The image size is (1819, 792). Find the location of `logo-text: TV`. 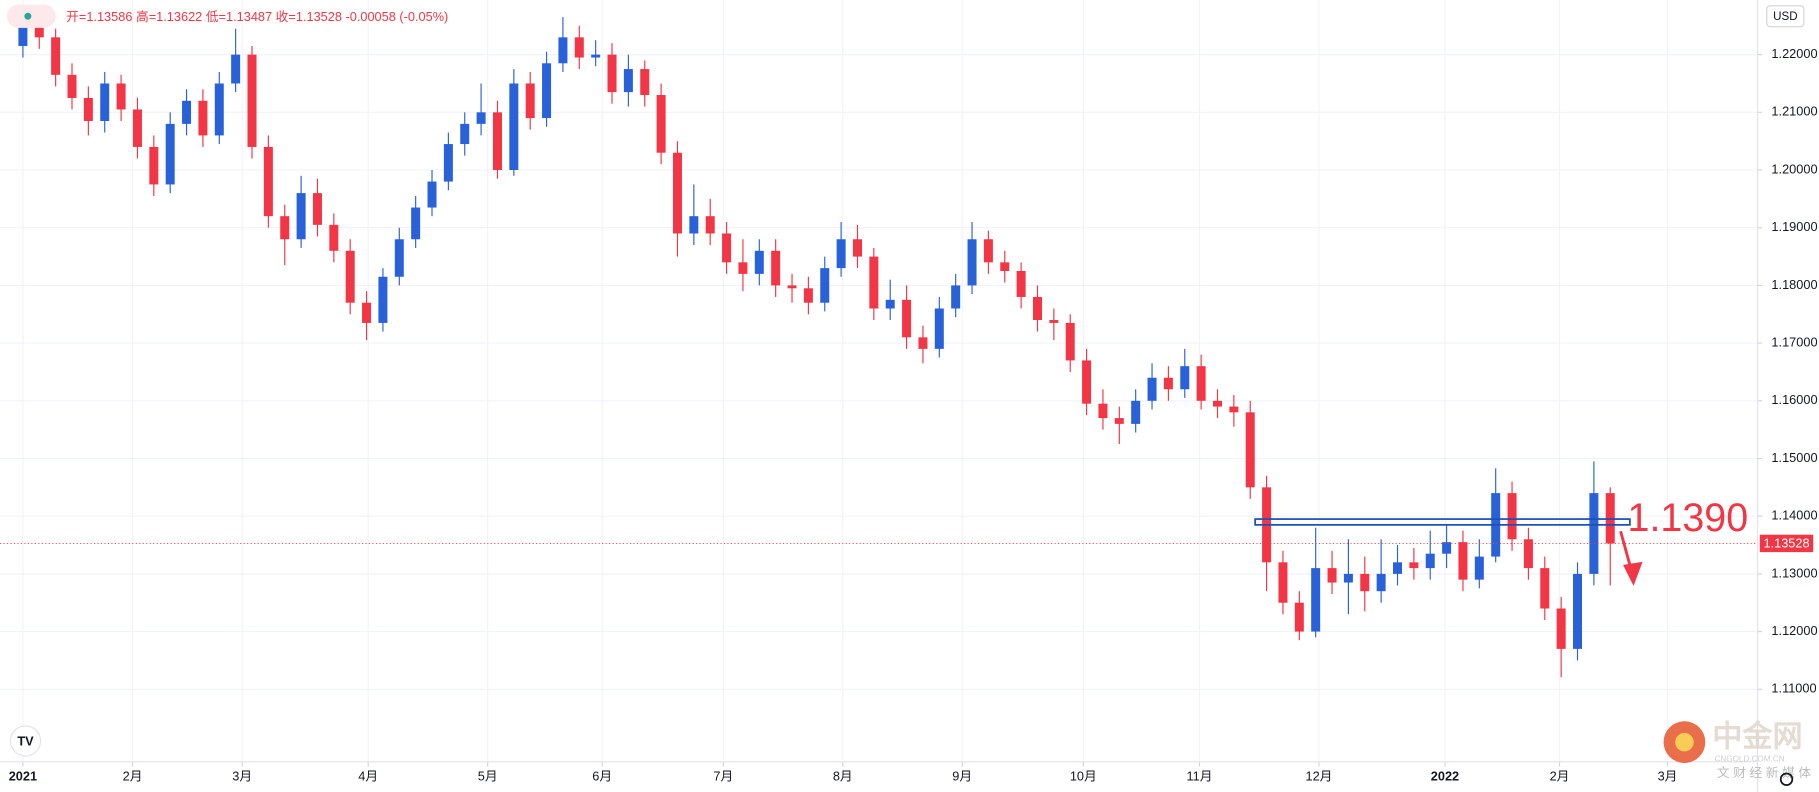

logo-text: TV is located at coordinates (25, 741).